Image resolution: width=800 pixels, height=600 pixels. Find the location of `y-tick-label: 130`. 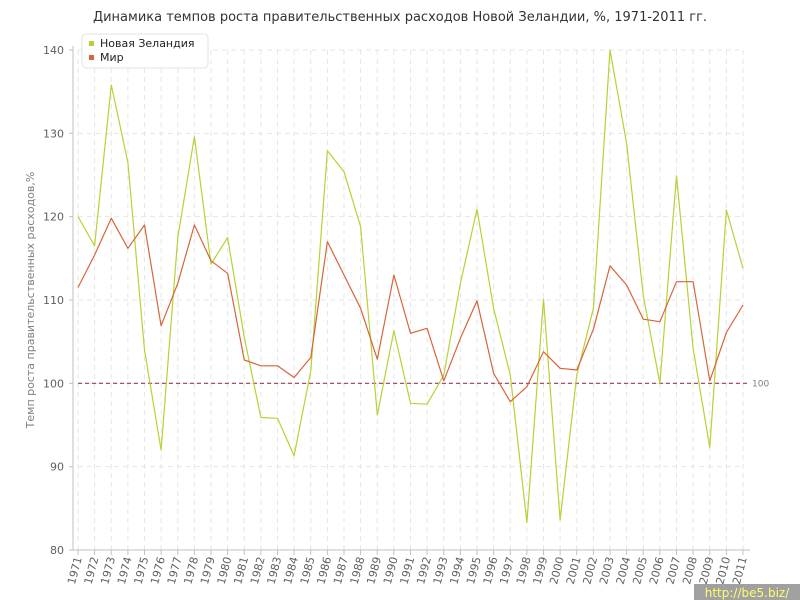

y-tick-label: 130 is located at coordinates (53, 133).